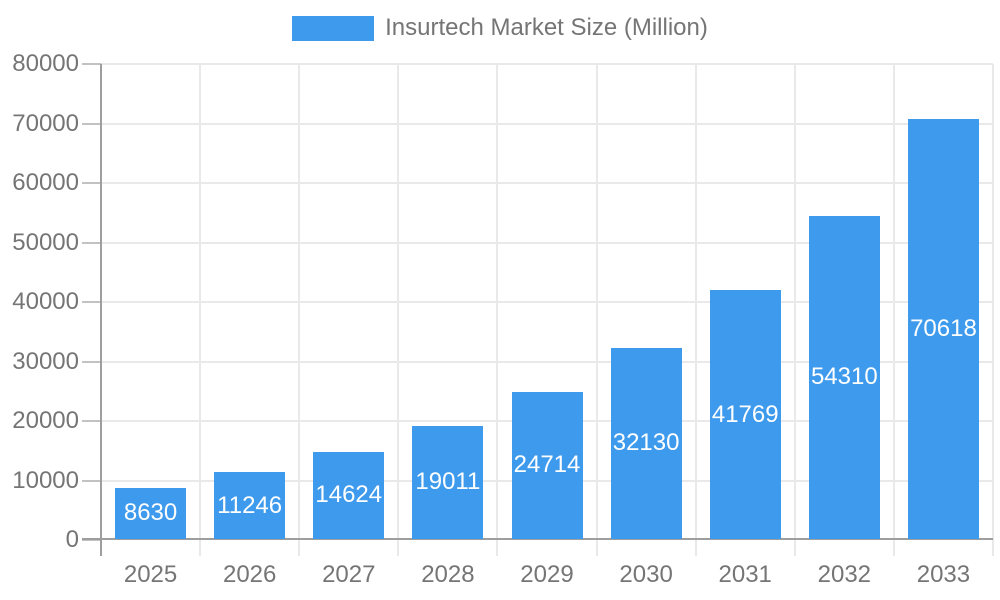 The width and height of the screenshot is (1000, 600). I want to click on bar-value-label: 70618, so click(943, 328).